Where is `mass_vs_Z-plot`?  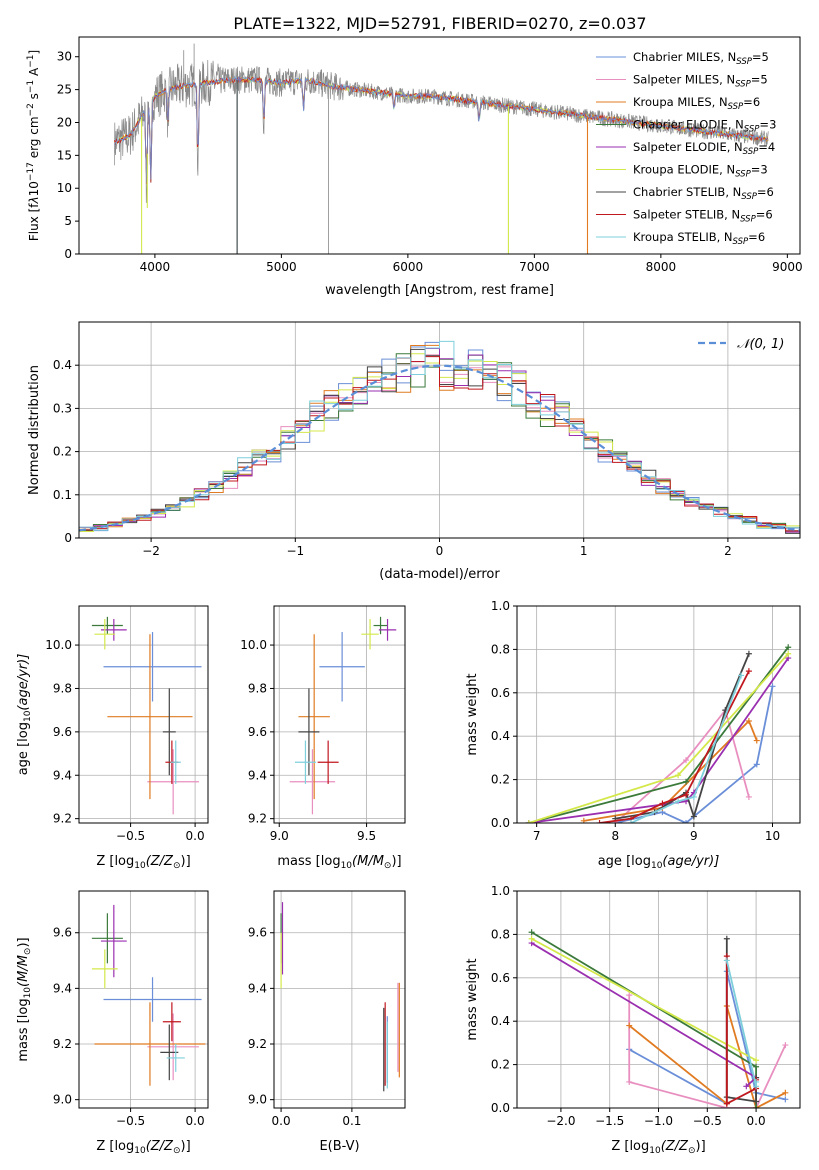
mass_vs_Z-plot is located at coordinates (148, 995).